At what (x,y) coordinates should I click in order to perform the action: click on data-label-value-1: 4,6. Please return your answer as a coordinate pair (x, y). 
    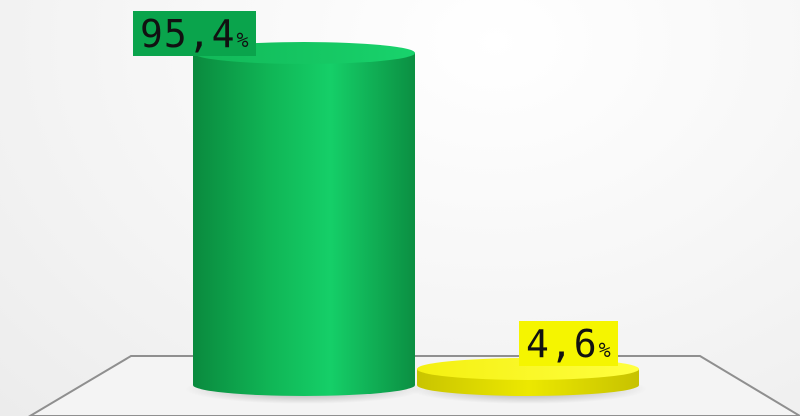
    Looking at the image, I should click on (562, 344).